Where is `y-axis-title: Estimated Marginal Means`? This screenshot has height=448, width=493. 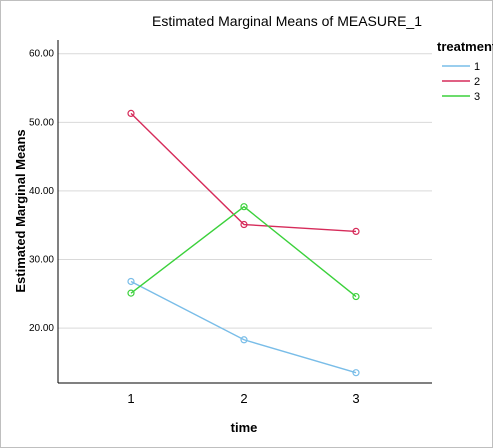
y-axis-title: Estimated Marginal Means is located at coordinates (20, 210).